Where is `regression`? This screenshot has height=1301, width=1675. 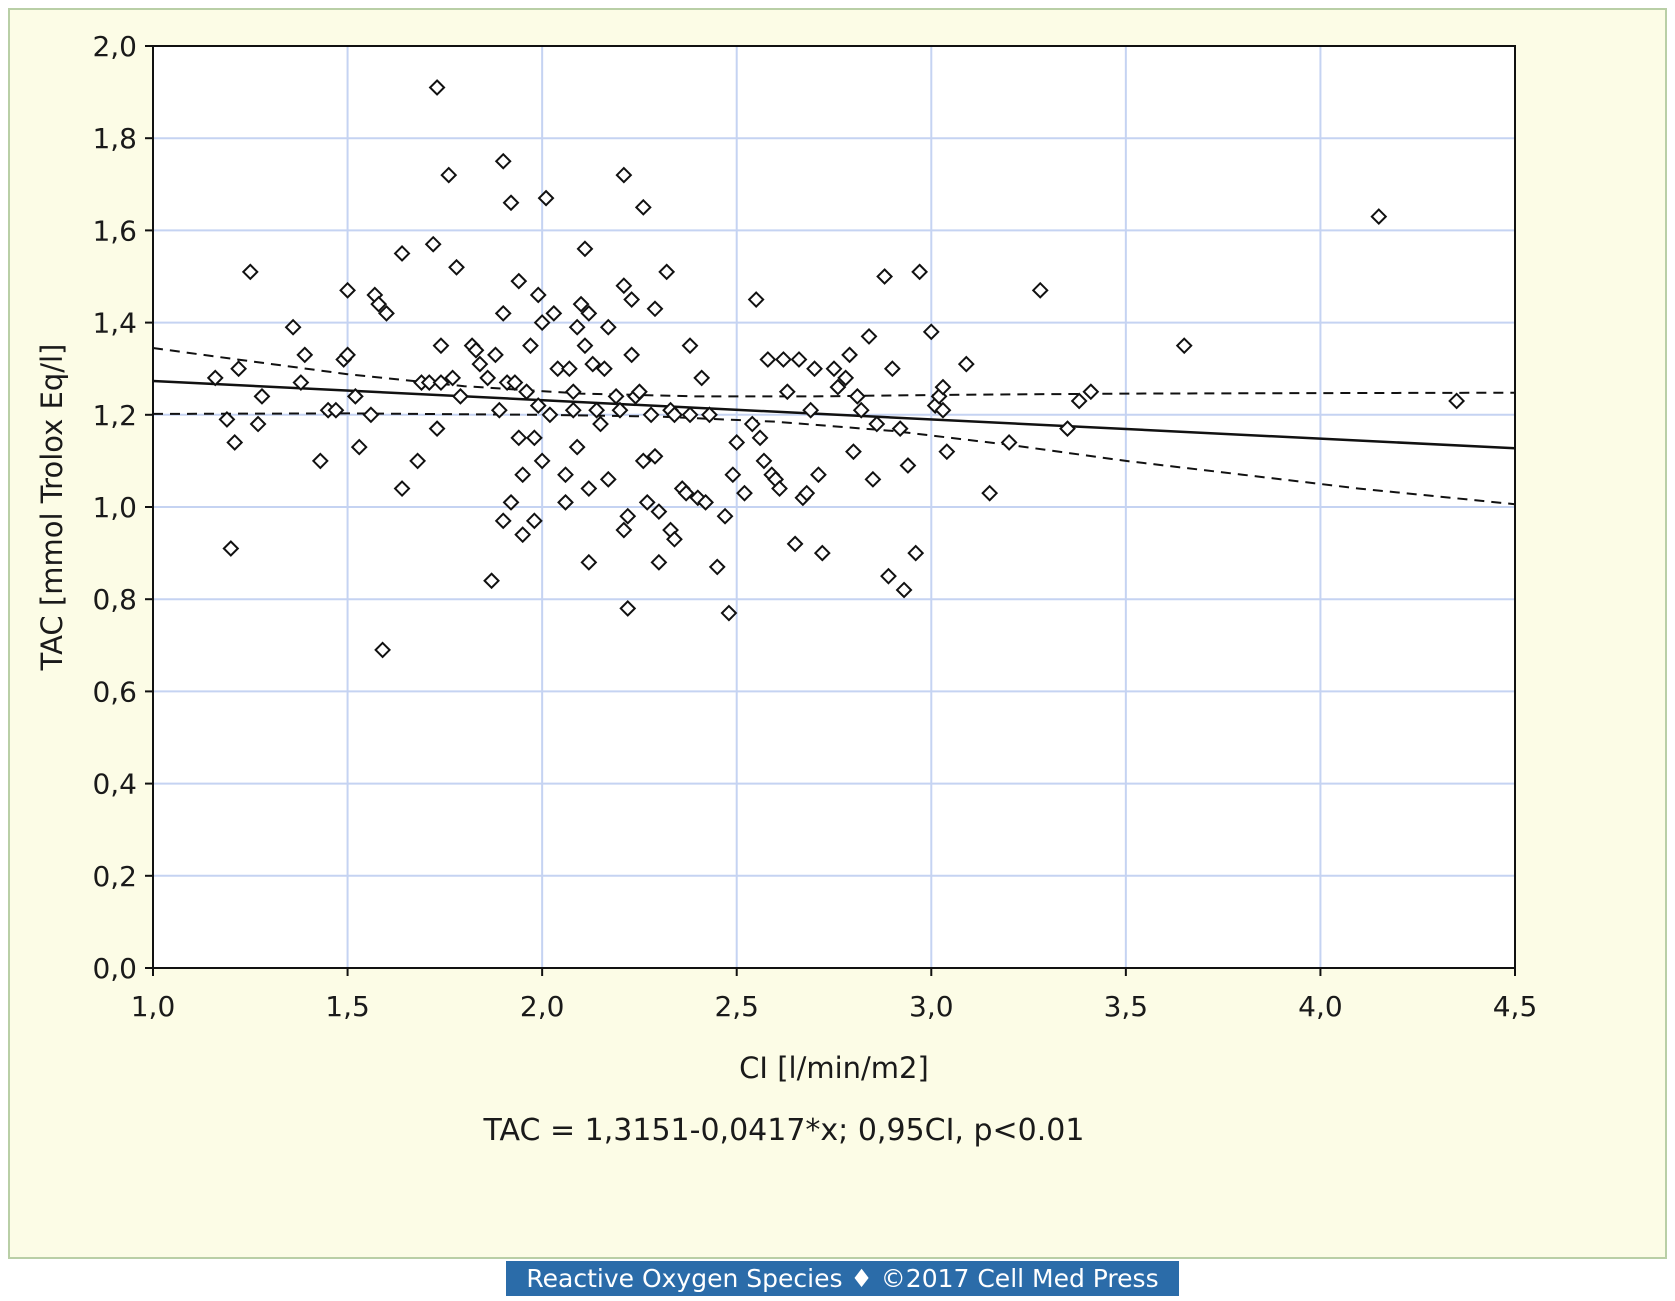 regression is located at coordinates (834, 414).